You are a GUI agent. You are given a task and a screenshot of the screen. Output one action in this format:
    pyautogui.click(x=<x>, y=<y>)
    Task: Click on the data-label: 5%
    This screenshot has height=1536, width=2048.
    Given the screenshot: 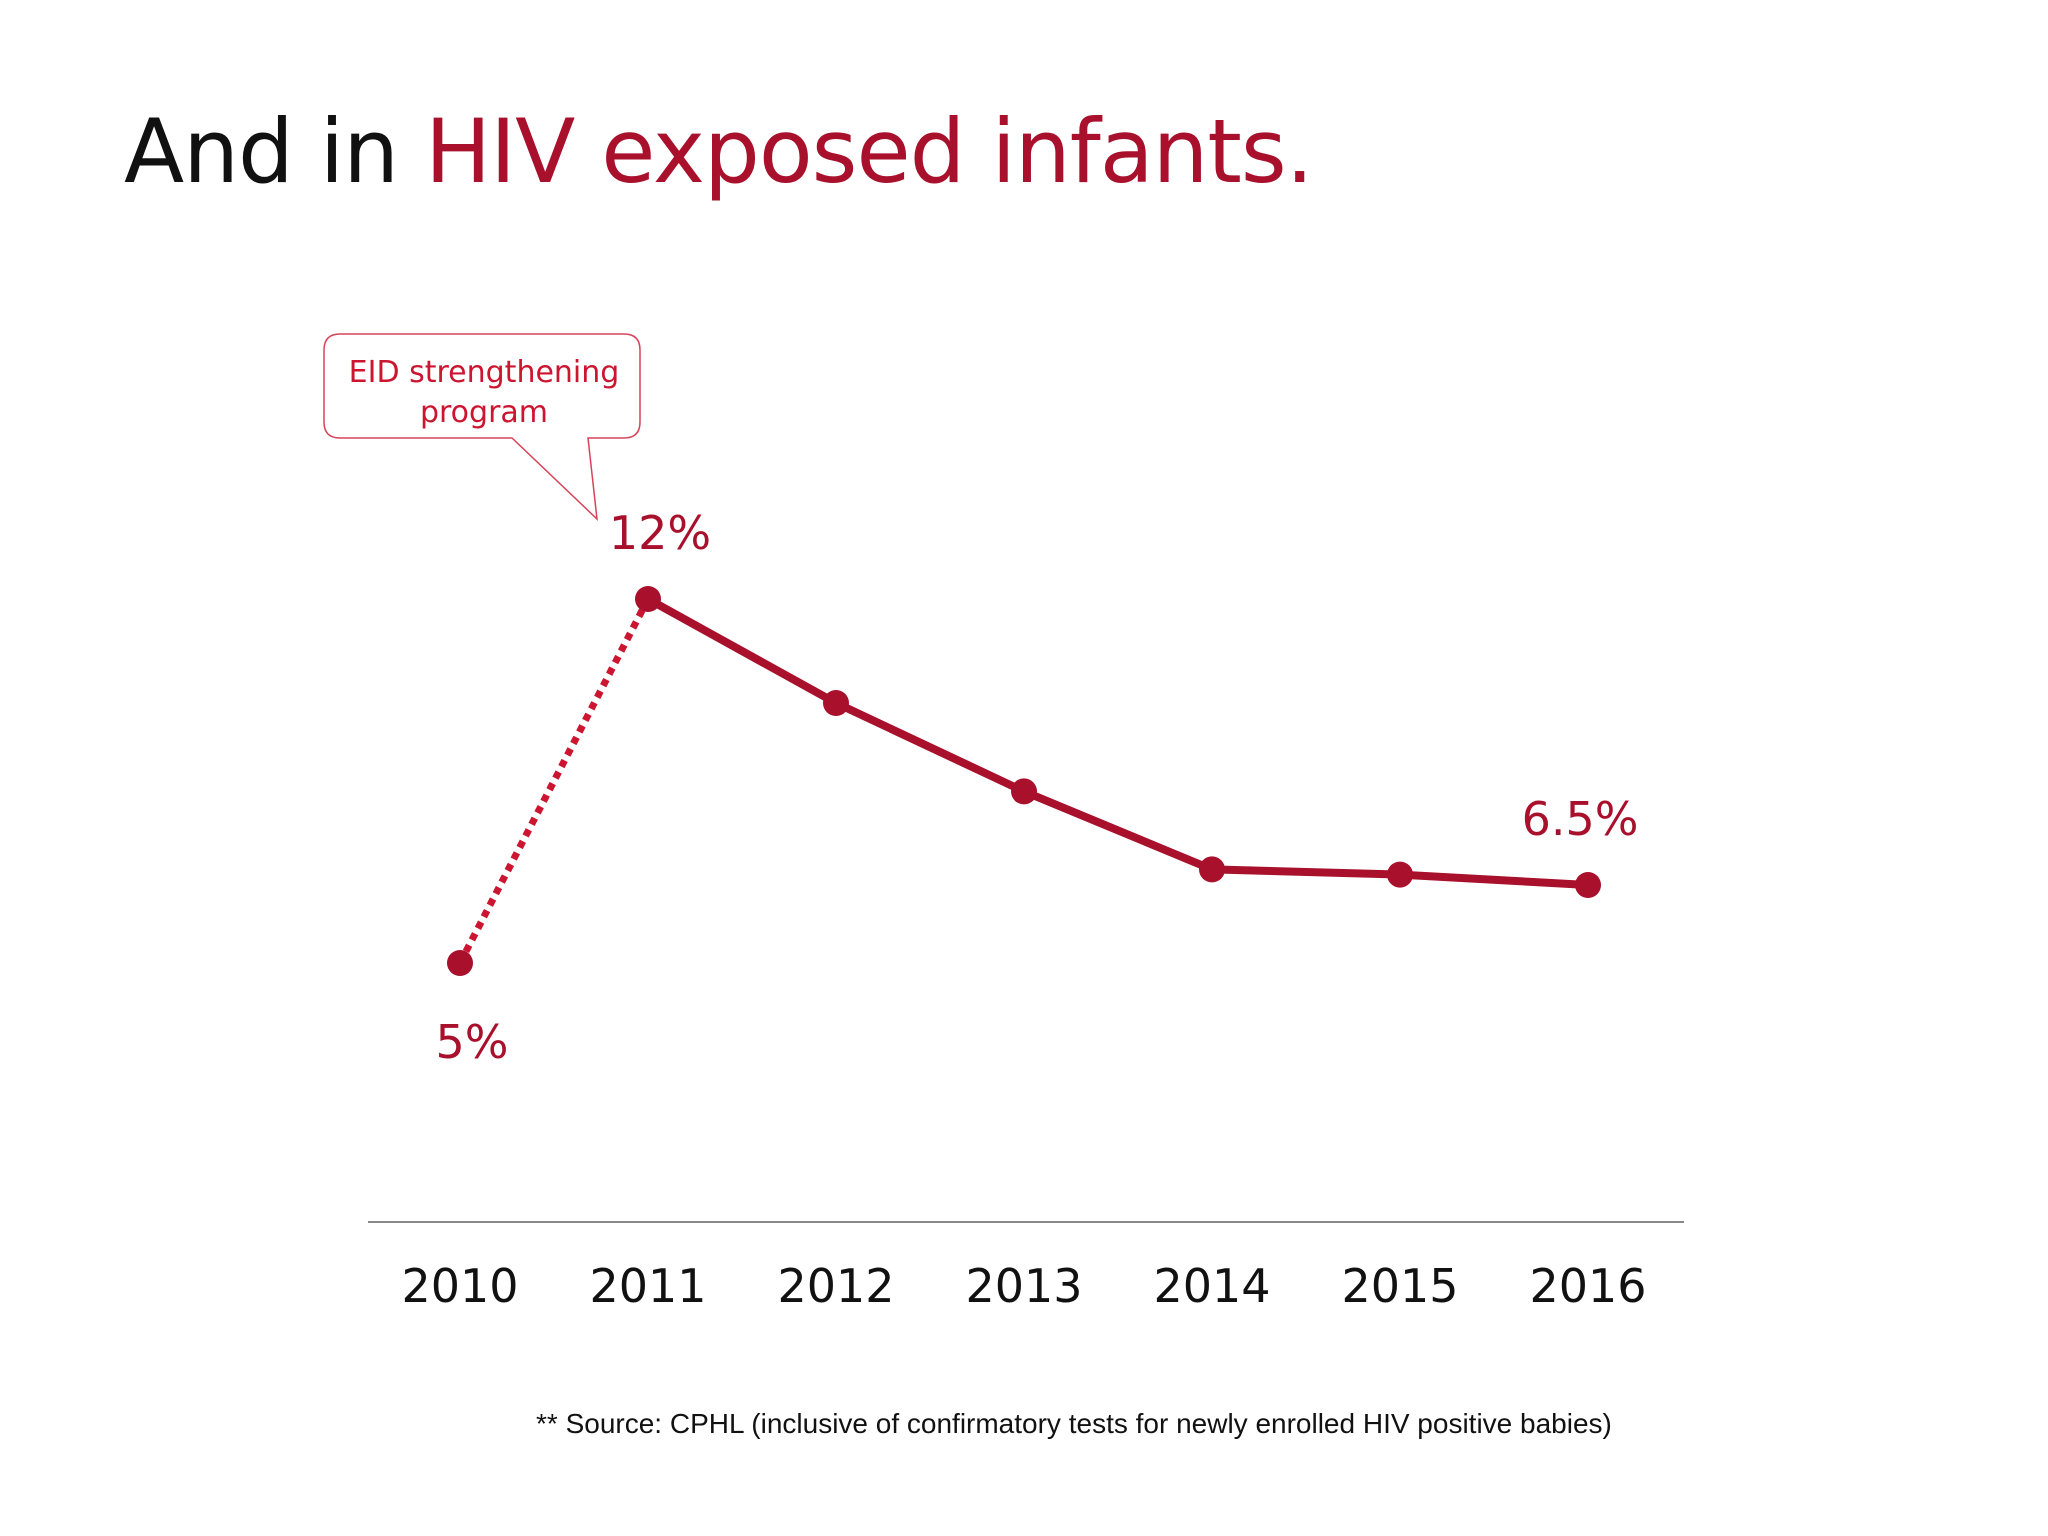 What is the action you would take?
    pyautogui.click(x=472, y=1042)
    